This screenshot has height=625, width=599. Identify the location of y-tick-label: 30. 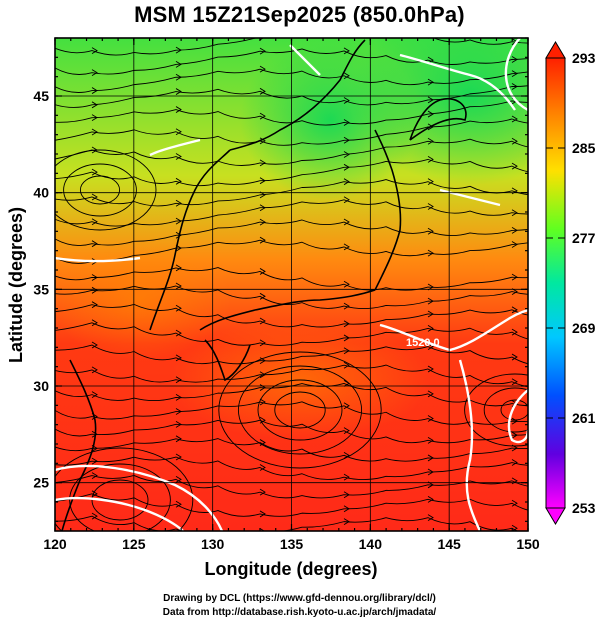
(41, 386).